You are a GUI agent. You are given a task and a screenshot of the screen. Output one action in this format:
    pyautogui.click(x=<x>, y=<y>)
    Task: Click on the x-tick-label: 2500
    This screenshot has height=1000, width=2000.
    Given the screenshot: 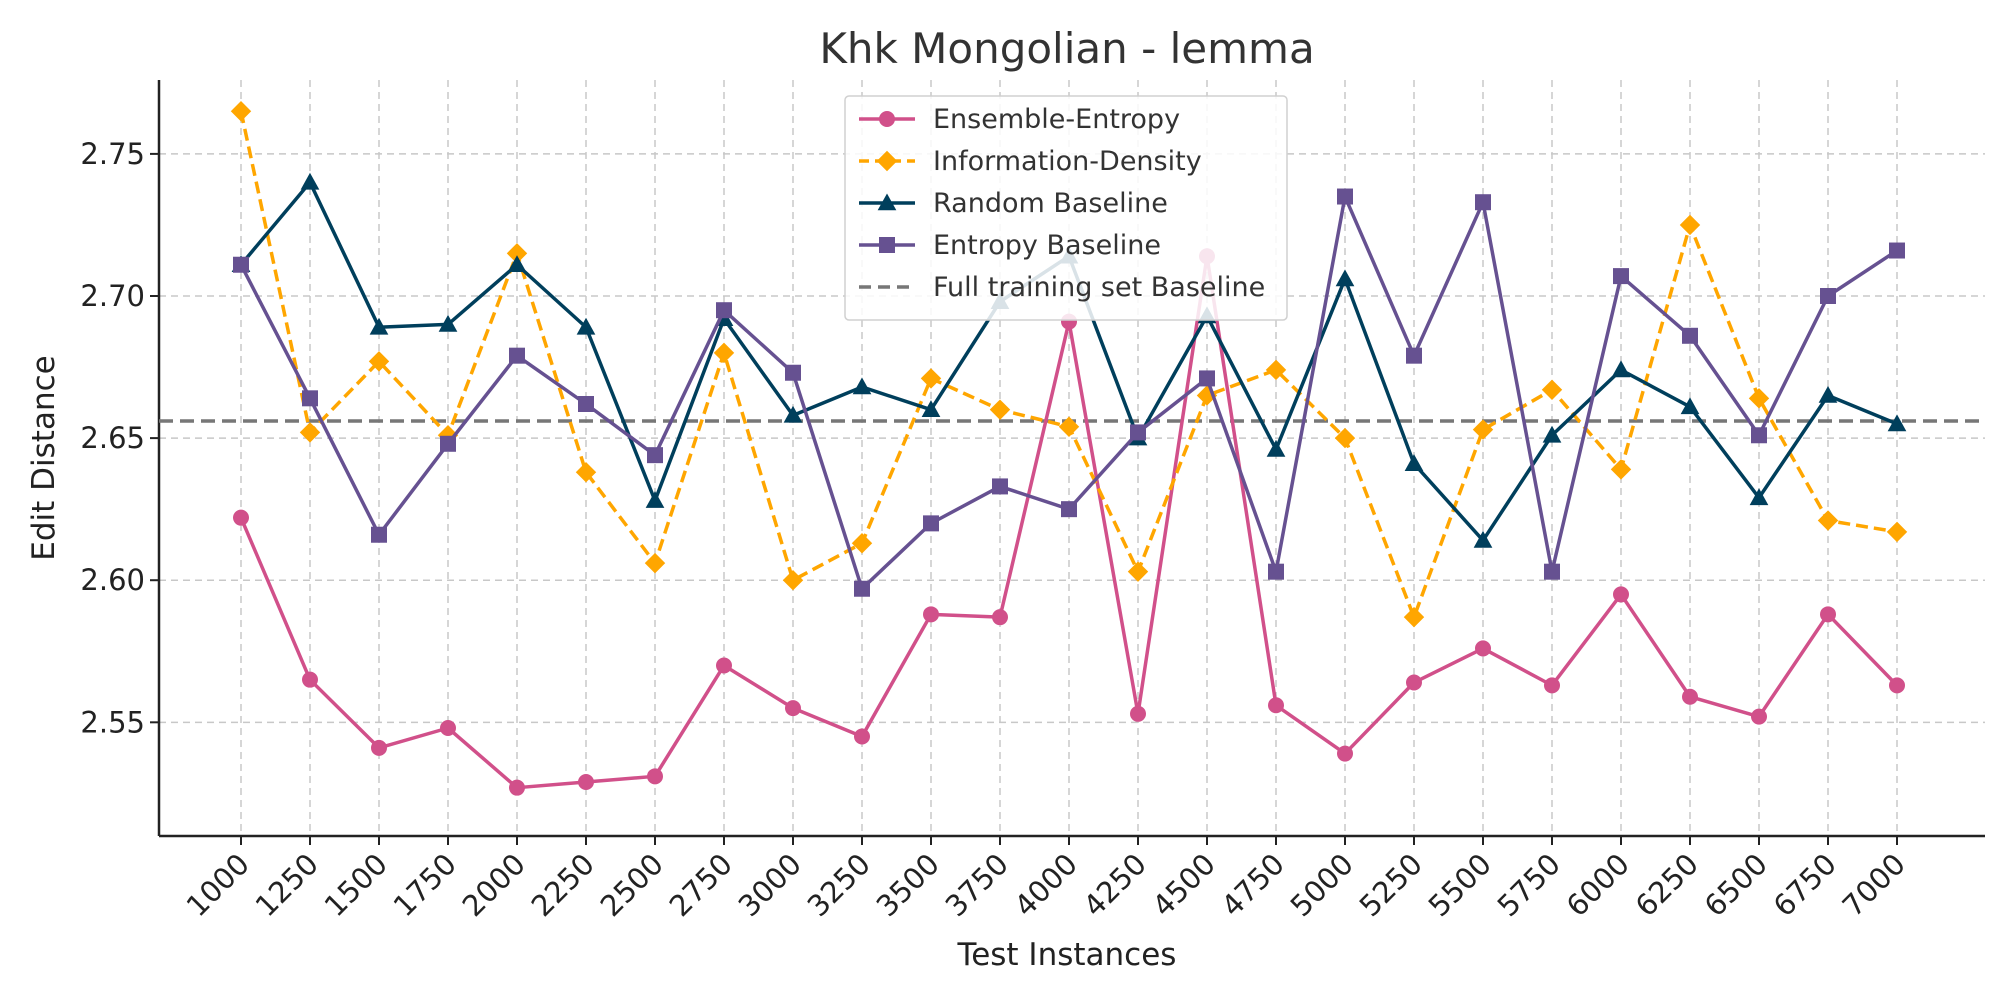 What is the action you would take?
    pyautogui.click(x=632, y=885)
    